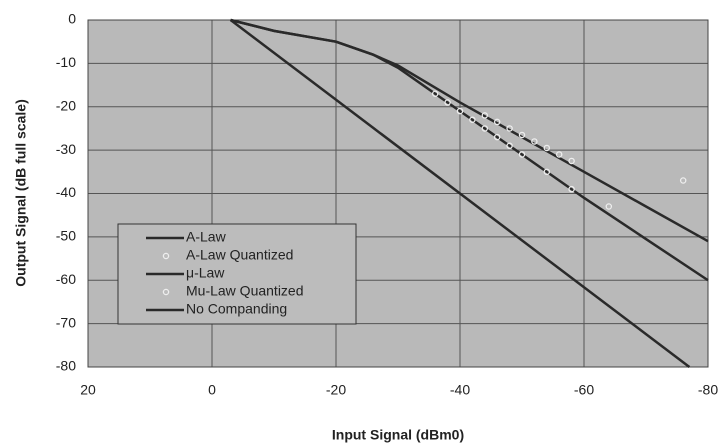 The image size is (724, 448). Describe the element at coordinates (88, 390) in the screenshot. I see `x-tick-label: 20` at that location.